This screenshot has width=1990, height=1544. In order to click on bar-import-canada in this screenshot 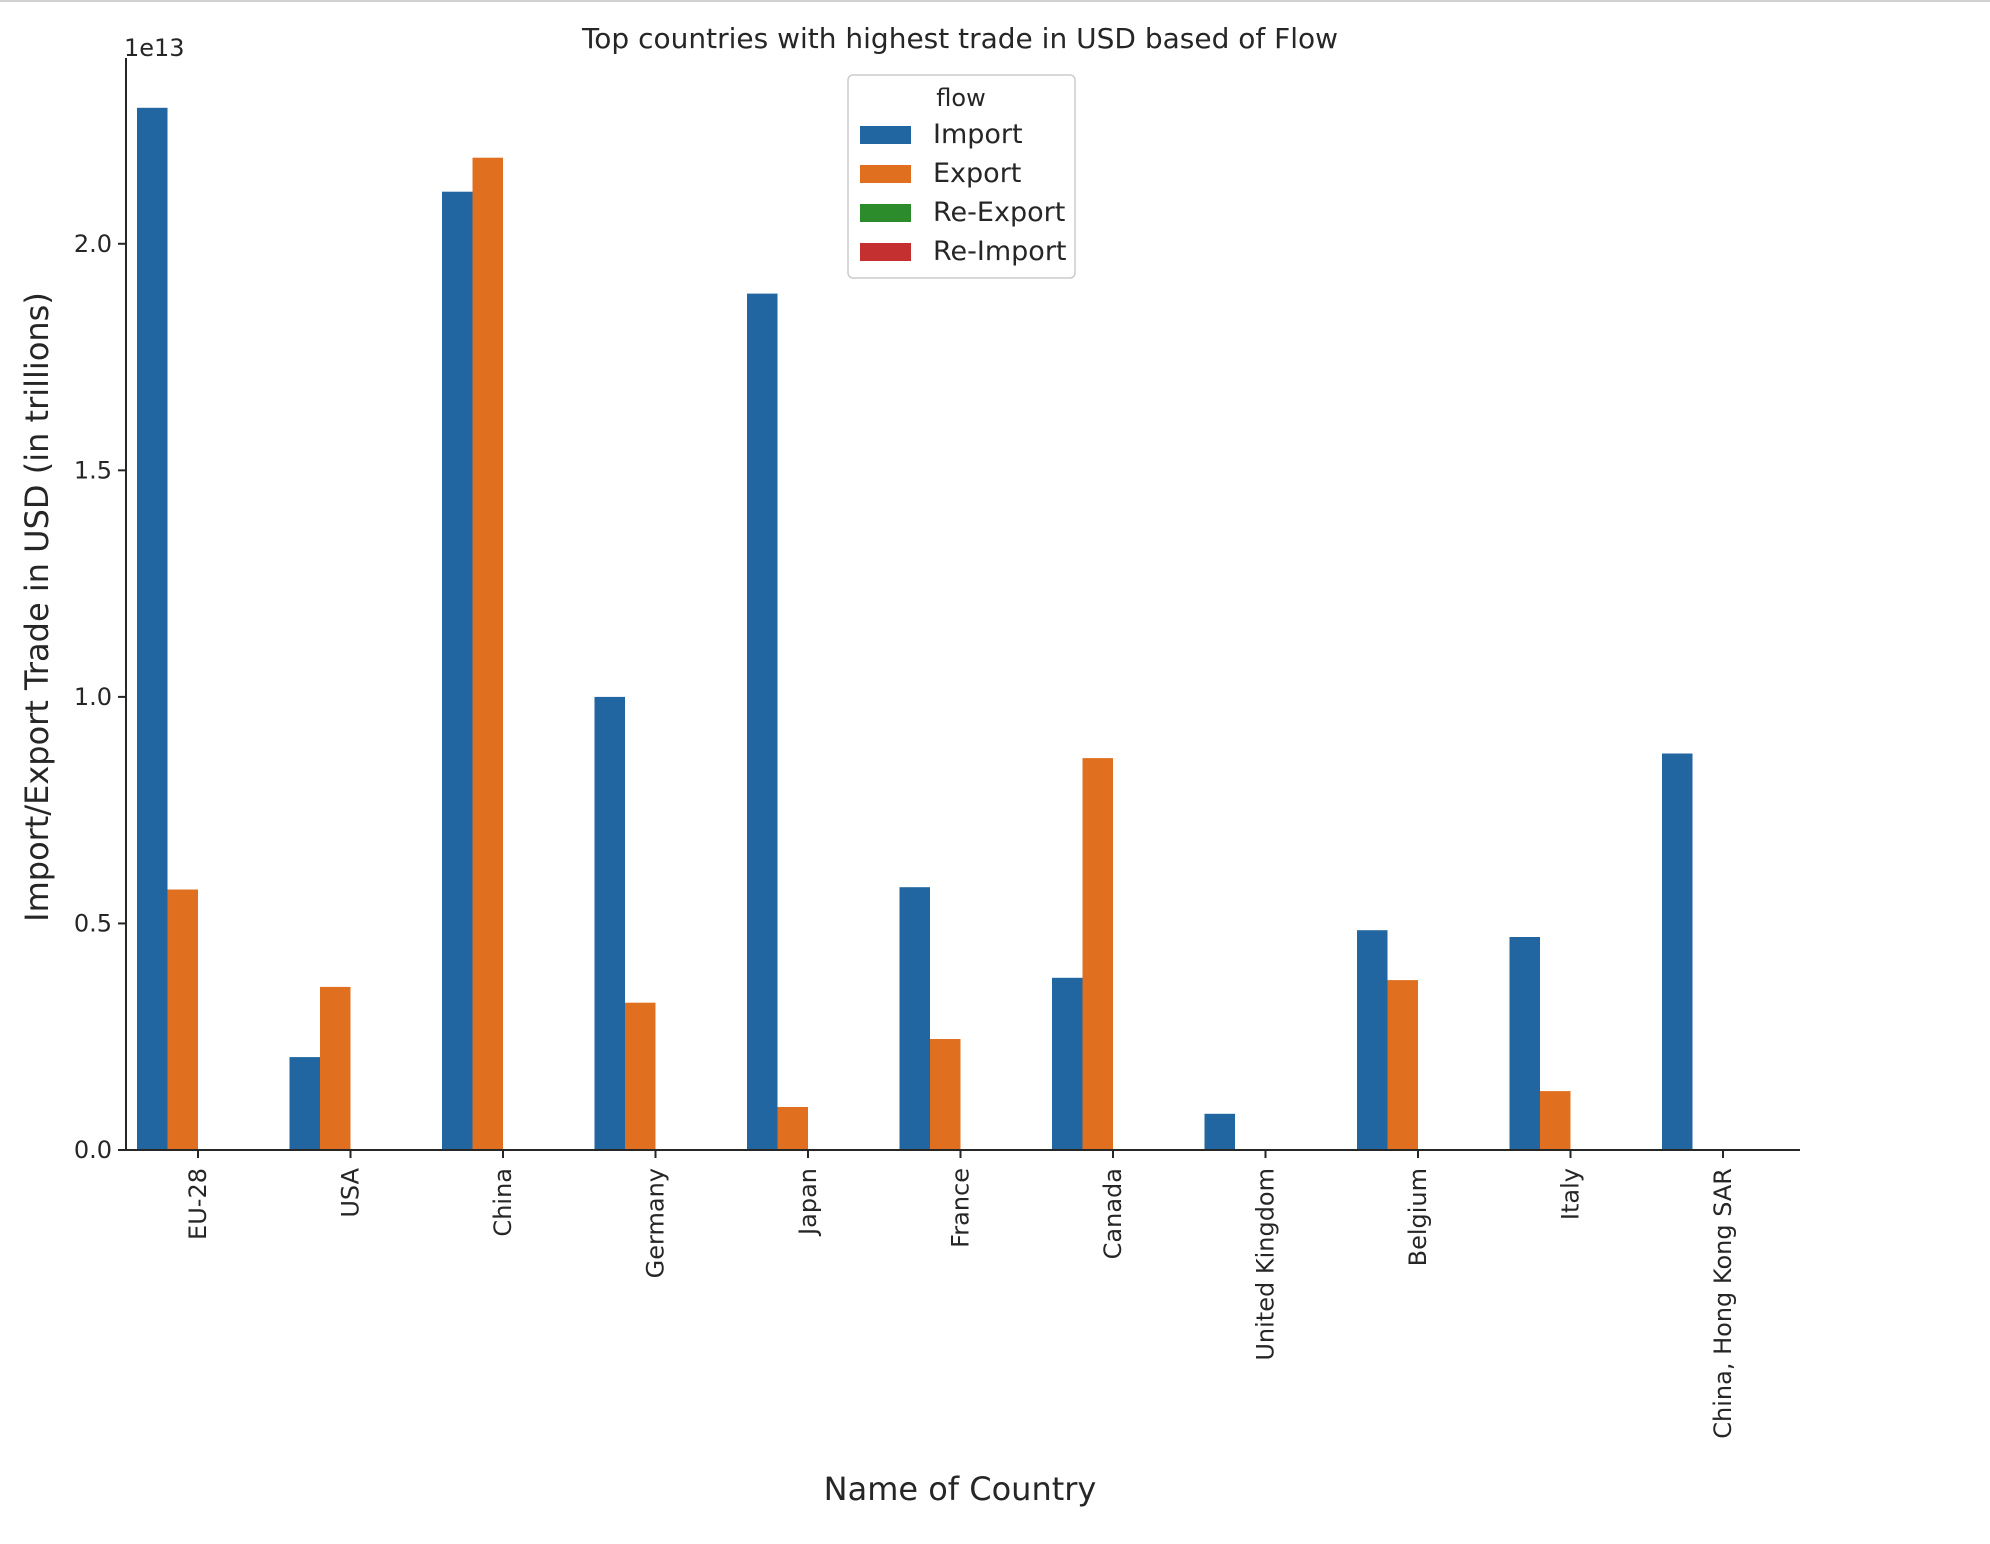, I will do `click(1067, 1063)`.